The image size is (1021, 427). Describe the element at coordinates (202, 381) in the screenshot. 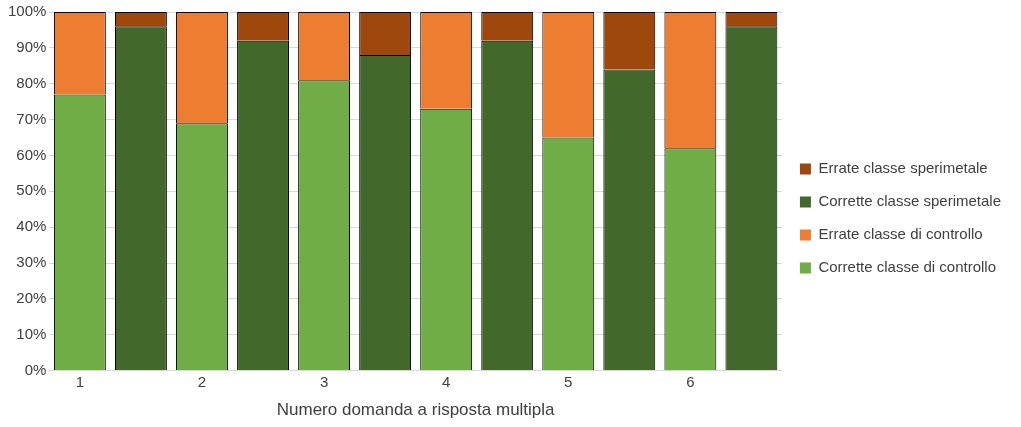

I see `x-tick-label: 2` at that location.